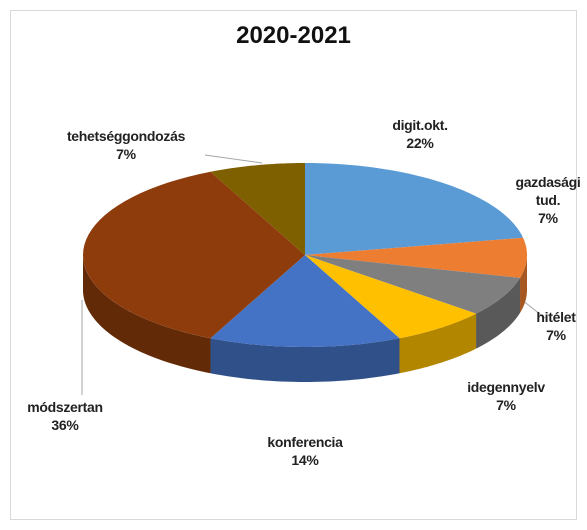  What do you see at coordinates (305, 460) in the screenshot?
I see `value-label: 14%` at bounding box center [305, 460].